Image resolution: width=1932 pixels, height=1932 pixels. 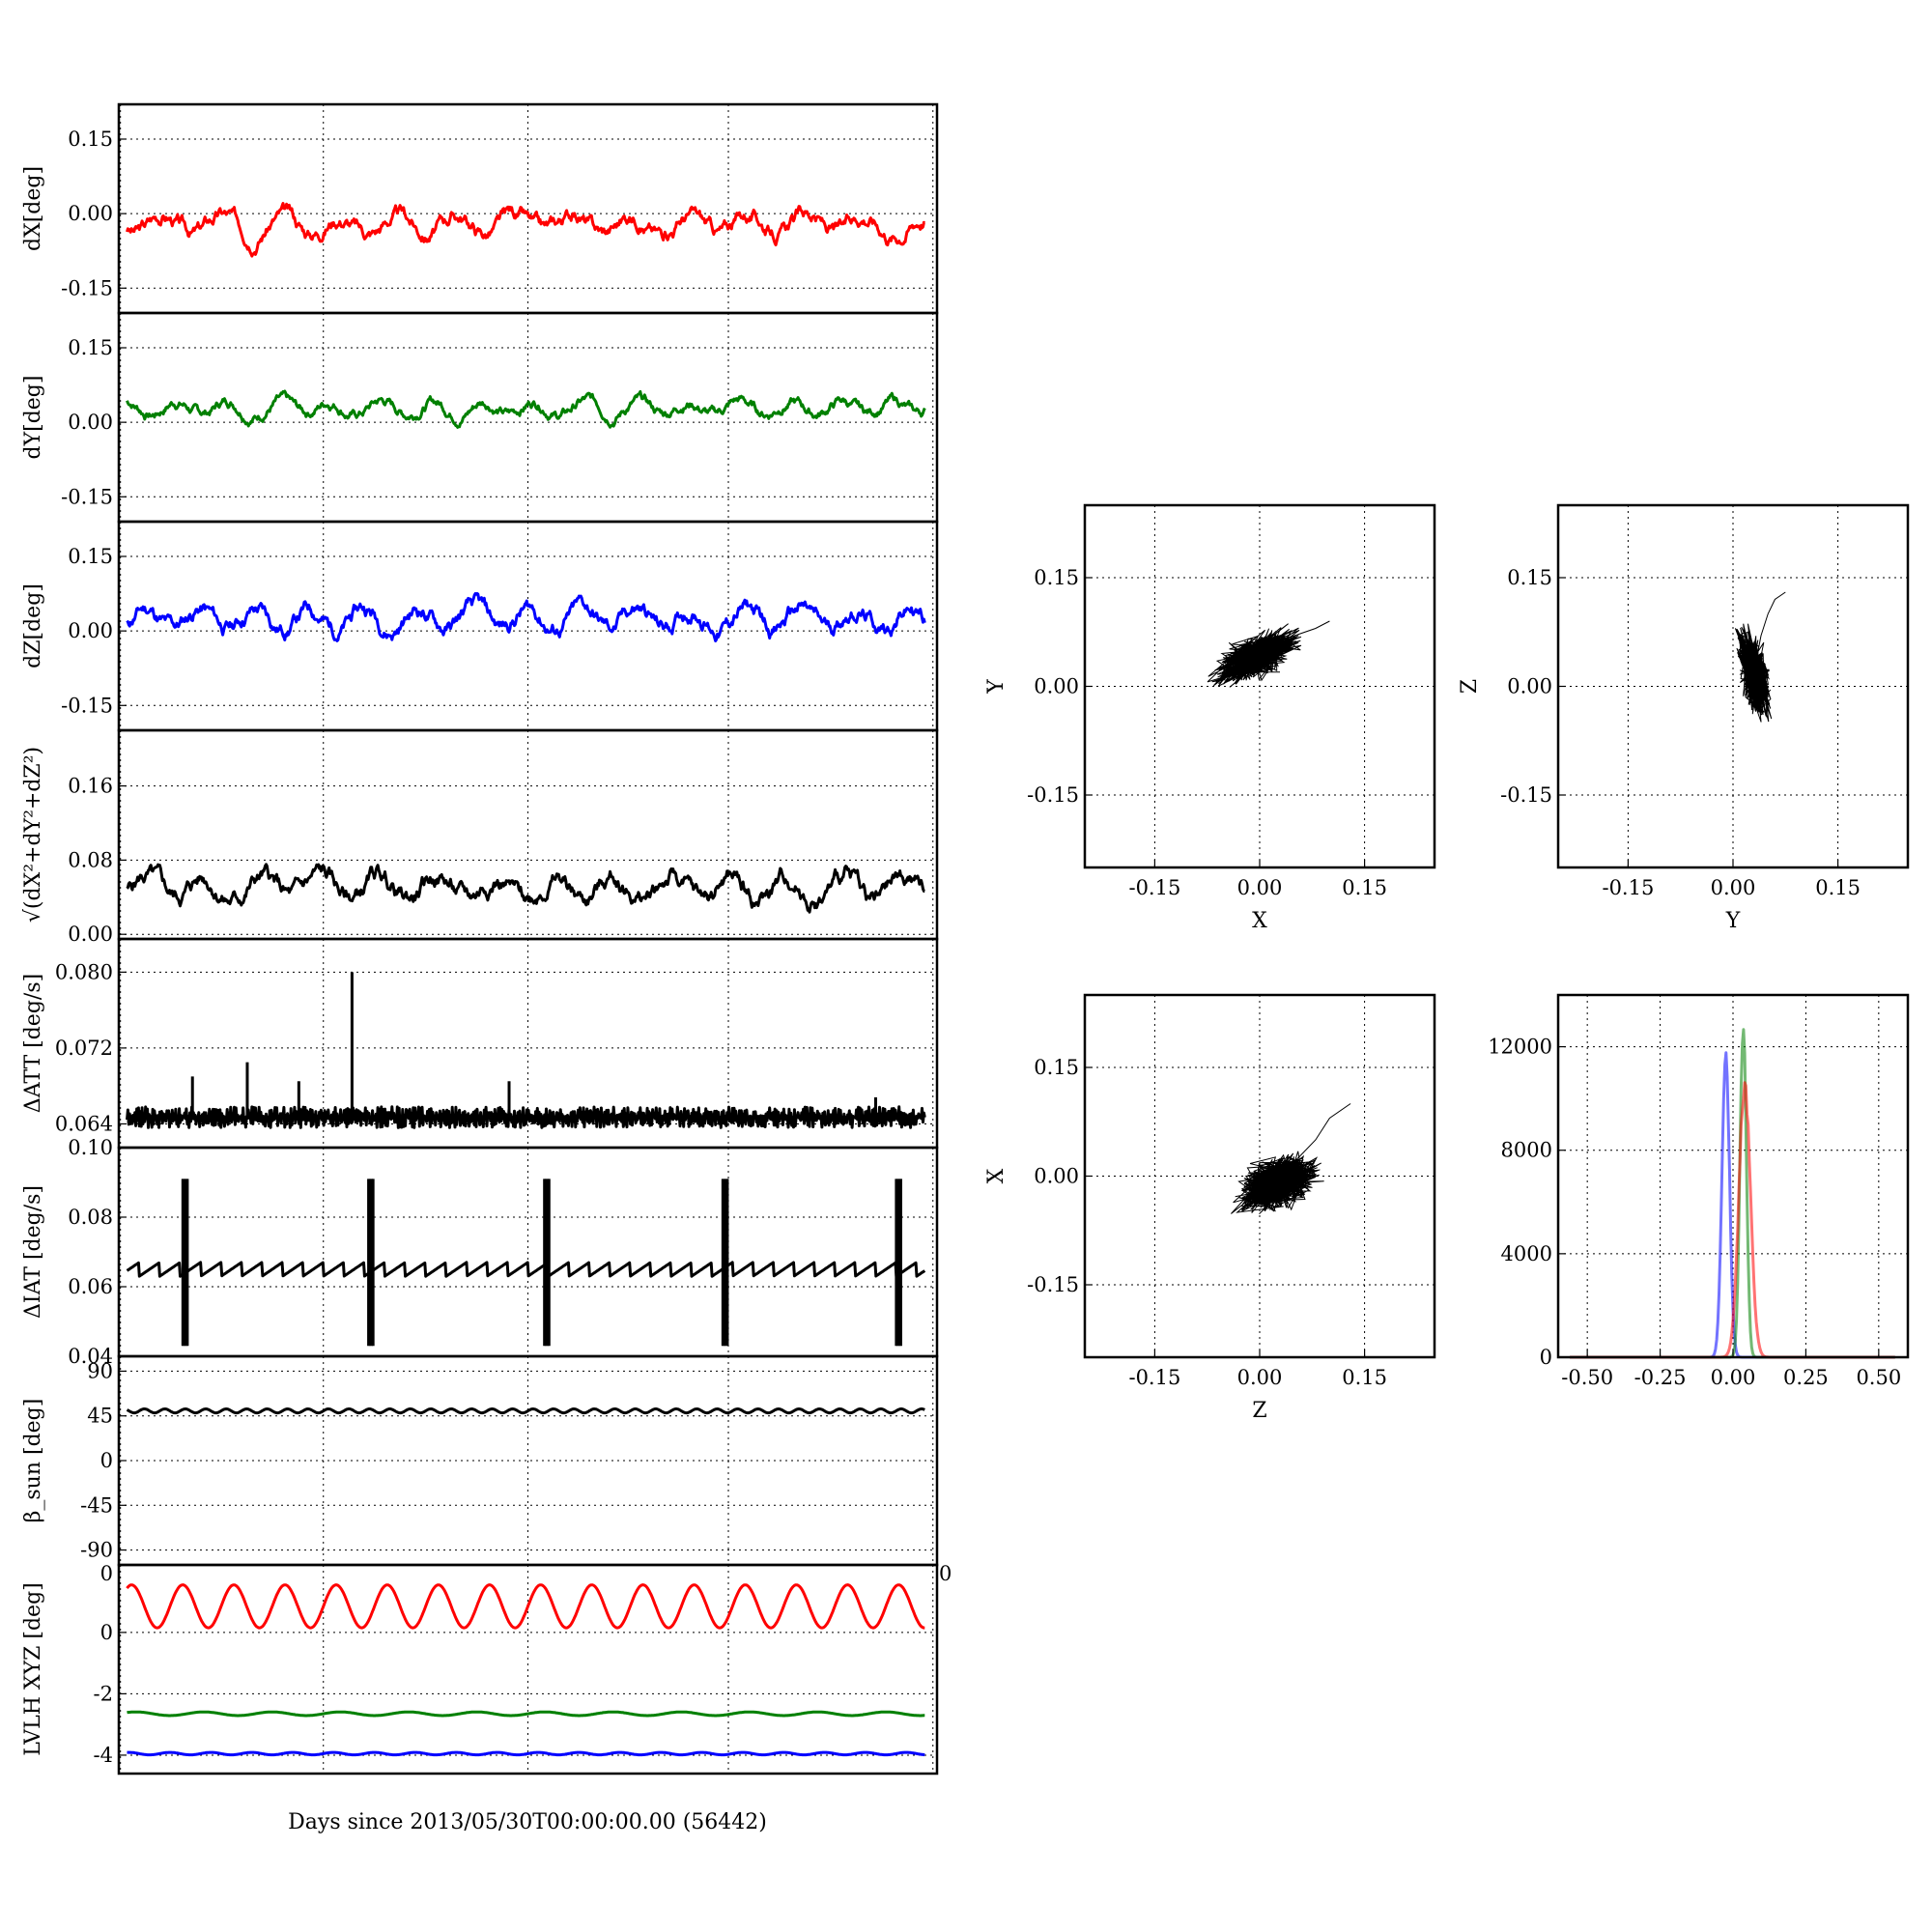 I want to click on ytick-label: 0.10, so click(x=90, y=1147).